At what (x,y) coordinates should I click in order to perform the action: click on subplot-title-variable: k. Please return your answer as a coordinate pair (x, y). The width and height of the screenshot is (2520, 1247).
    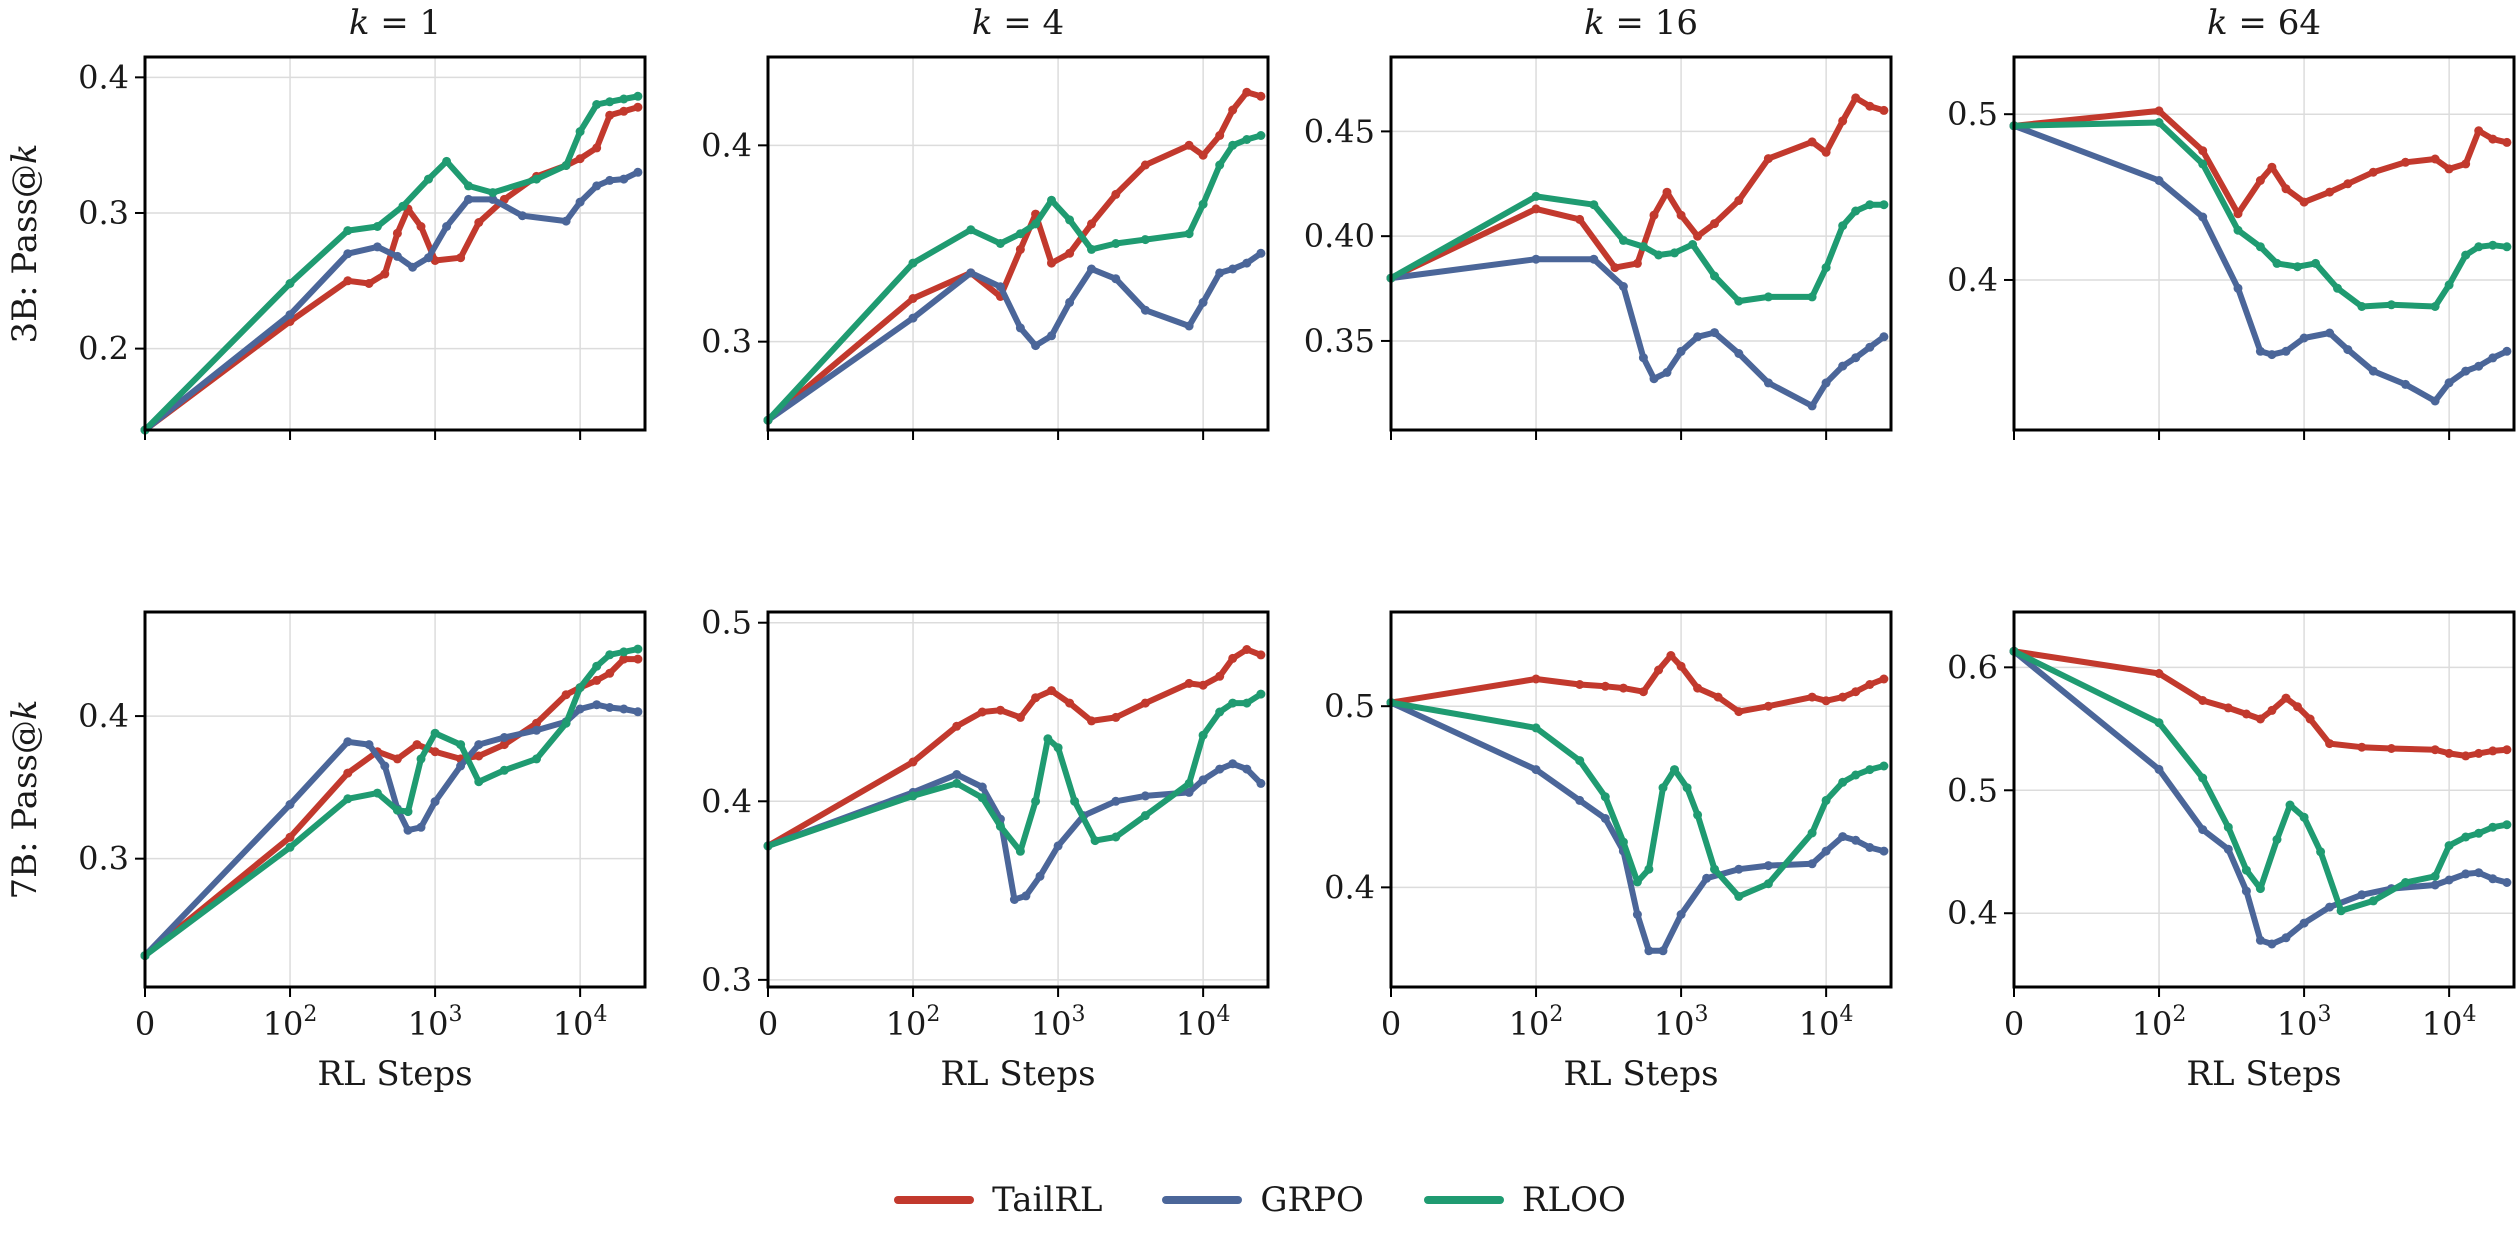
    Looking at the image, I should click on (1594, 23).